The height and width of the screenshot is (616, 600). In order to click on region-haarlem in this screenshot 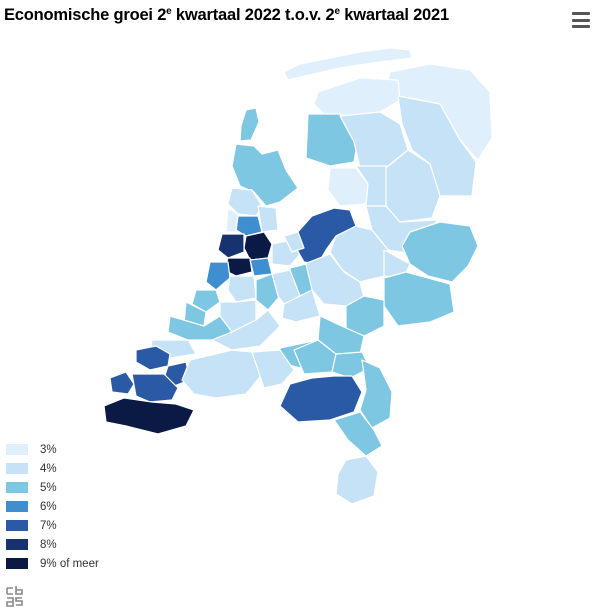, I will do `click(231, 246)`.